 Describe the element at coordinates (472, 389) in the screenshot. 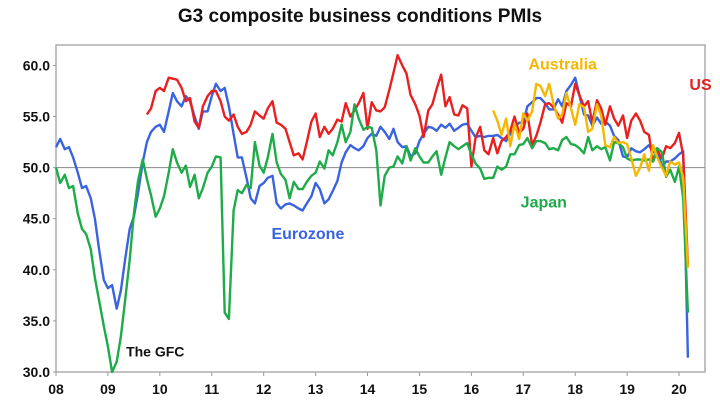

I see `x-tick-label: 16` at that location.